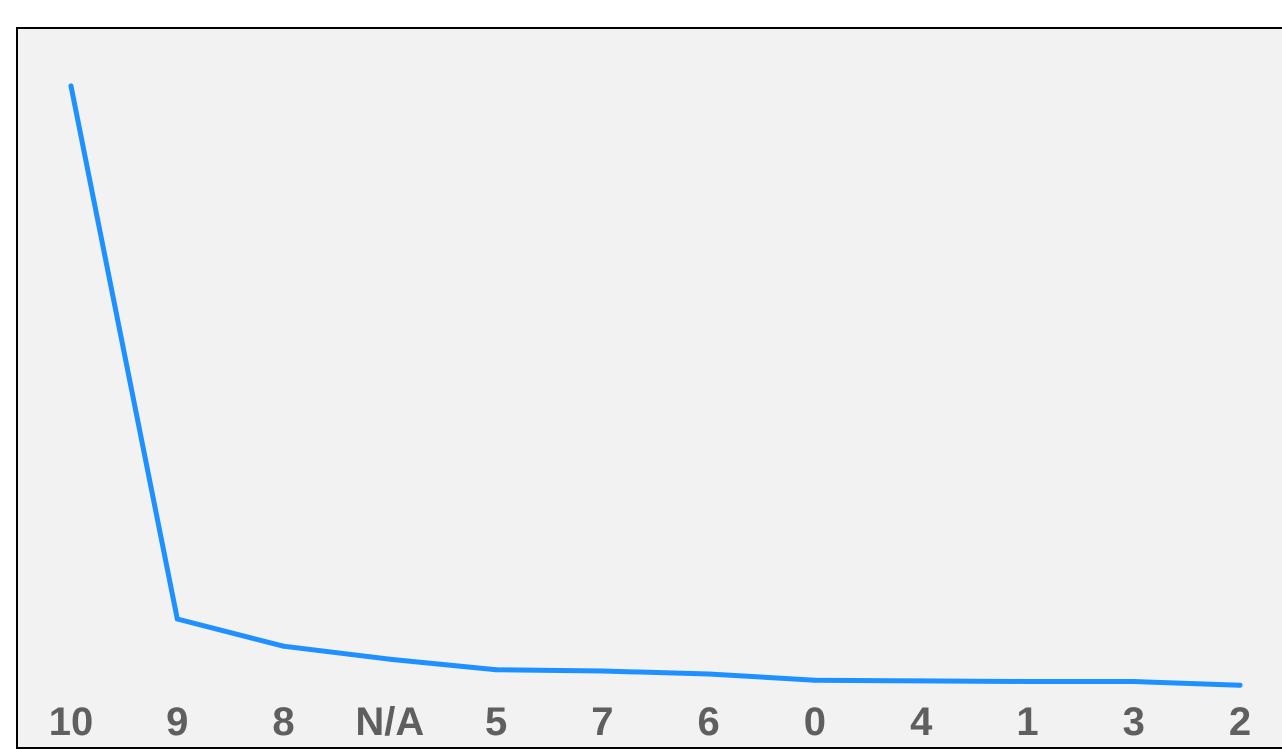  I want to click on data-point-N/A, so click(390, 659).